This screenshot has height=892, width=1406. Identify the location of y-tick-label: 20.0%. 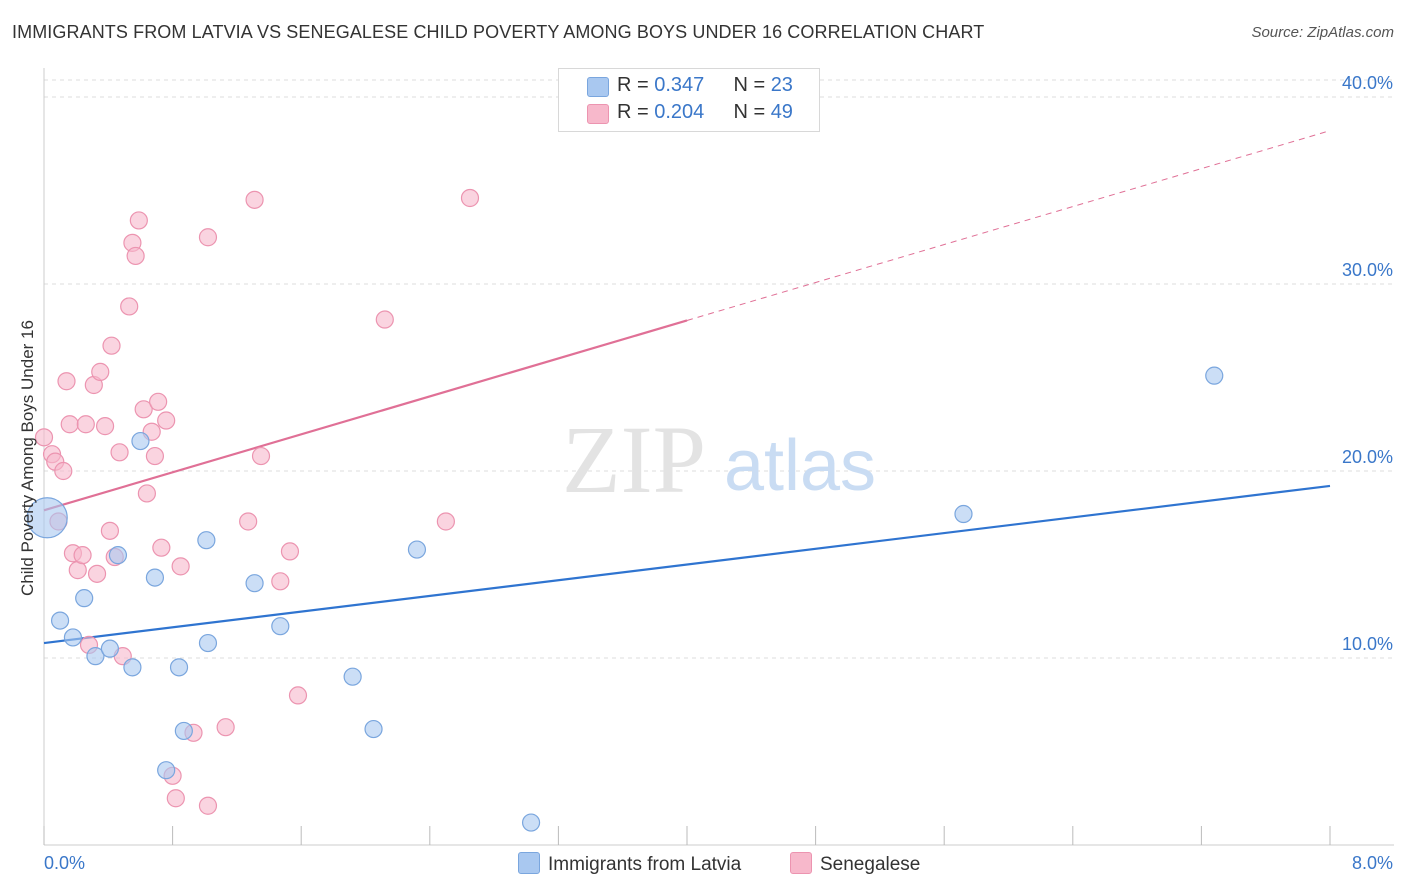
(1367, 457).